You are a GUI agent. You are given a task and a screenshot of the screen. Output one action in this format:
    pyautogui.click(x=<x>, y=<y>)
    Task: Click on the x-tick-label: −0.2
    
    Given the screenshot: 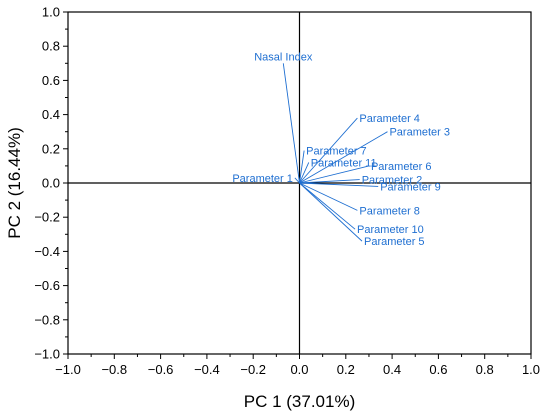 What is the action you would take?
    pyautogui.click(x=253, y=369)
    